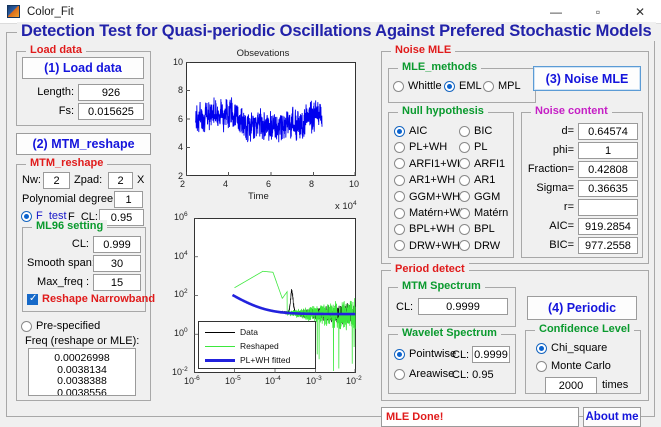 The width and height of the screenshot is (661, 427). Describe the element at coordinates (483, 213) in the screenshot. I see `radio-mat-rn: Matérn` at that location.